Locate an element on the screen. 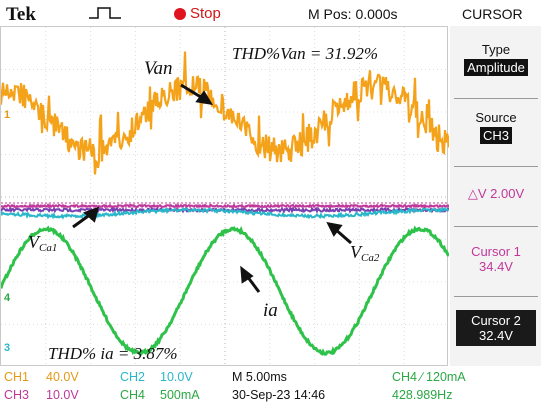 Image resolution: width=541 pixels, height=406 pixels. horizontal-position: M Pos: 0.000s is located at coordinates (353, 14).